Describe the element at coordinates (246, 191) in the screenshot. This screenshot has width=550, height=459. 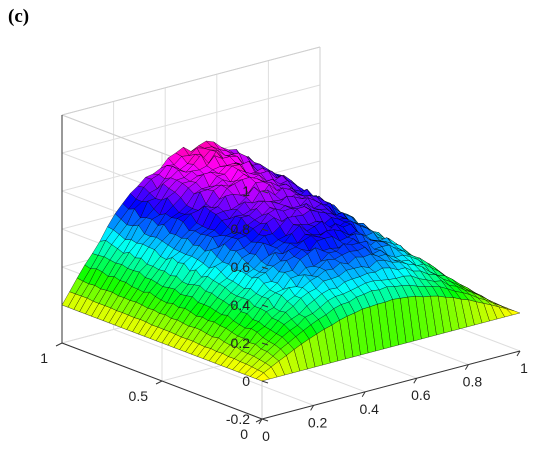
I see `z-tick-label: 1` at that location.